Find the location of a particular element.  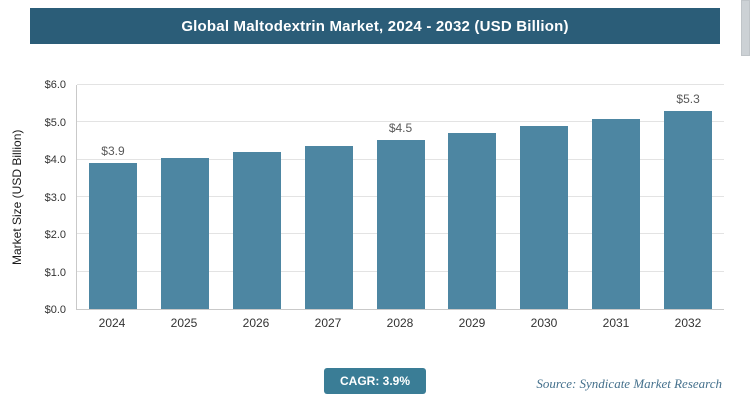

bar-column: $3.9 is located at coordinates (113, 197).